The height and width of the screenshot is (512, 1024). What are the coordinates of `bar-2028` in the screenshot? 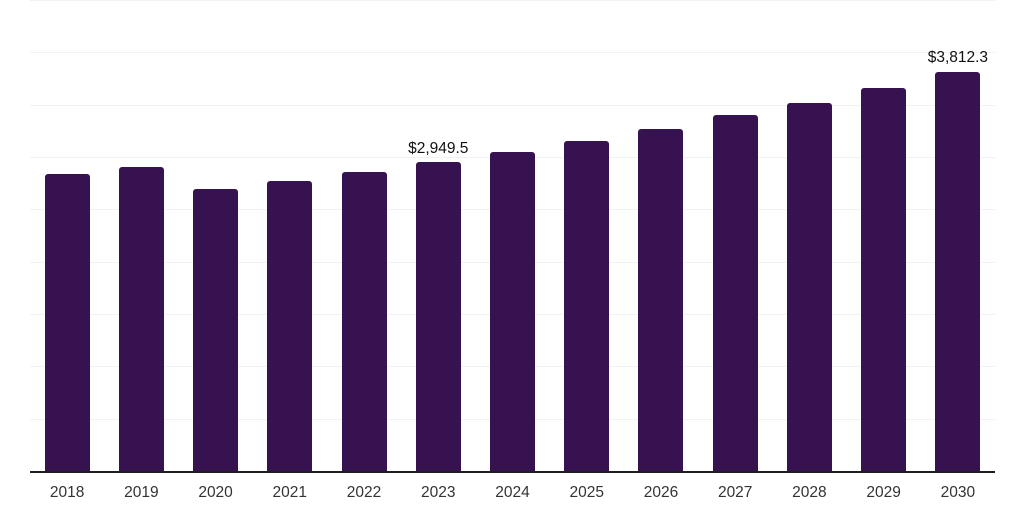 It's located at (809, 286).